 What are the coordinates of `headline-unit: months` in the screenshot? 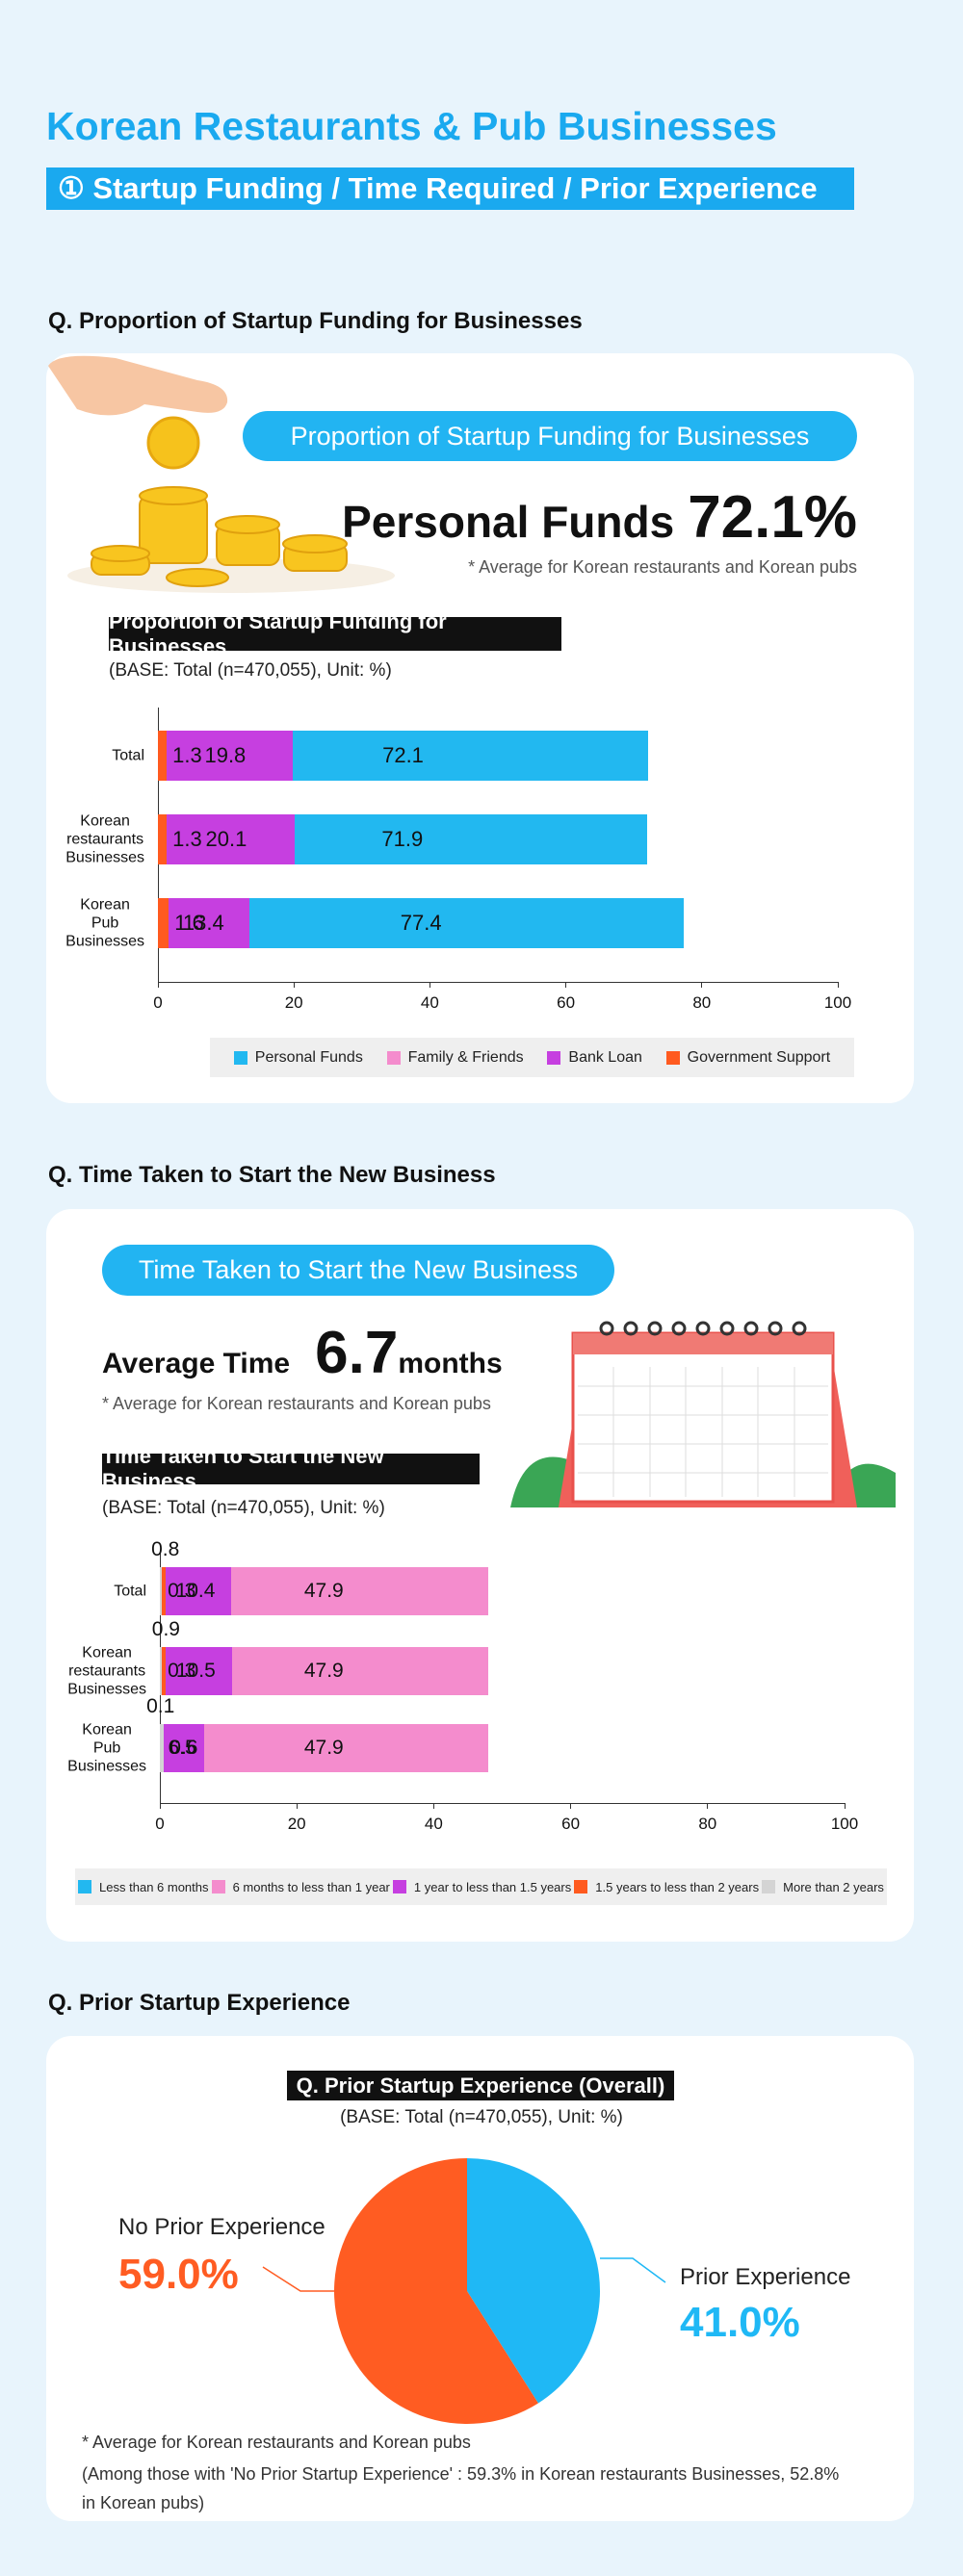 It's located at (450, 1364).